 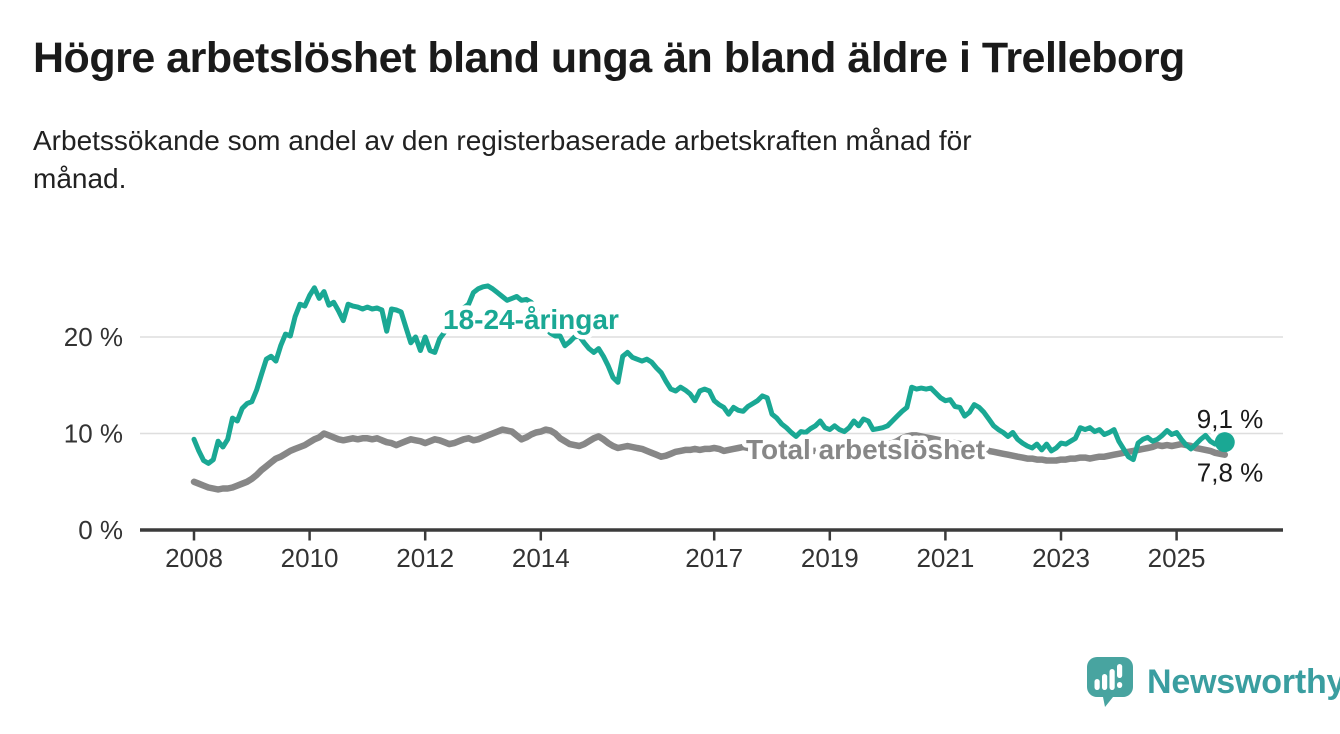 What do you see at coordinates (1108, 677) in the screenshot?
I see `logo-bar-chart-glyph` at bounding box center [1108, 677].